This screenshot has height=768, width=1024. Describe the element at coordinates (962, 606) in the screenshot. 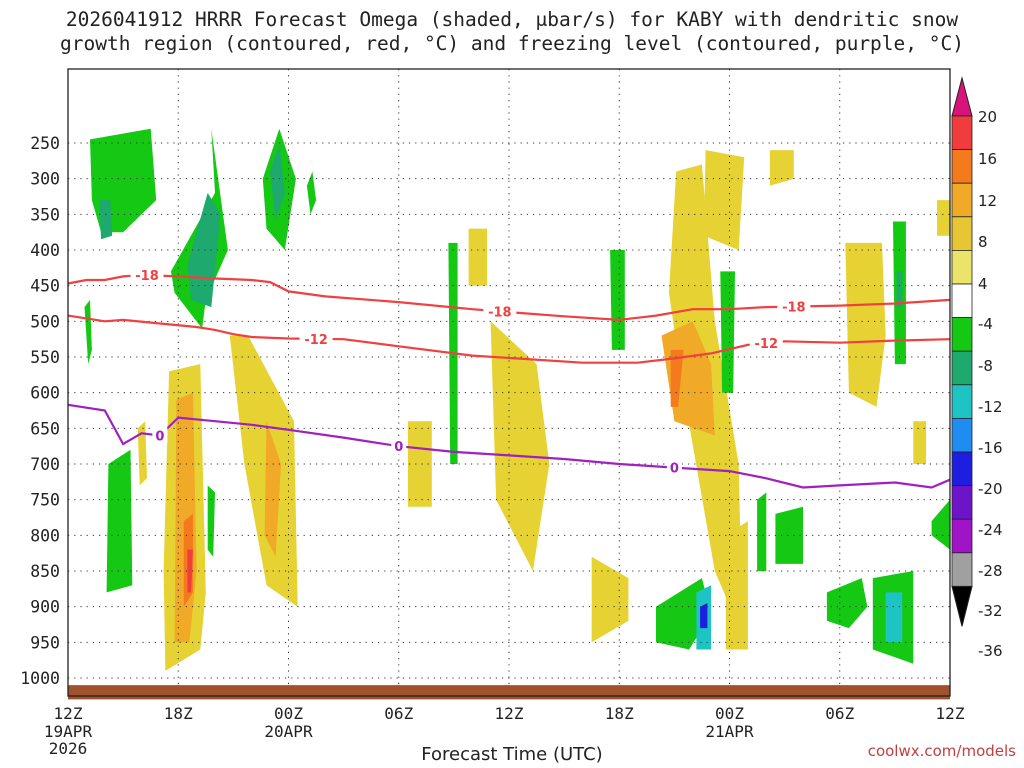

I see `colorbar-min-arrow` at that location.